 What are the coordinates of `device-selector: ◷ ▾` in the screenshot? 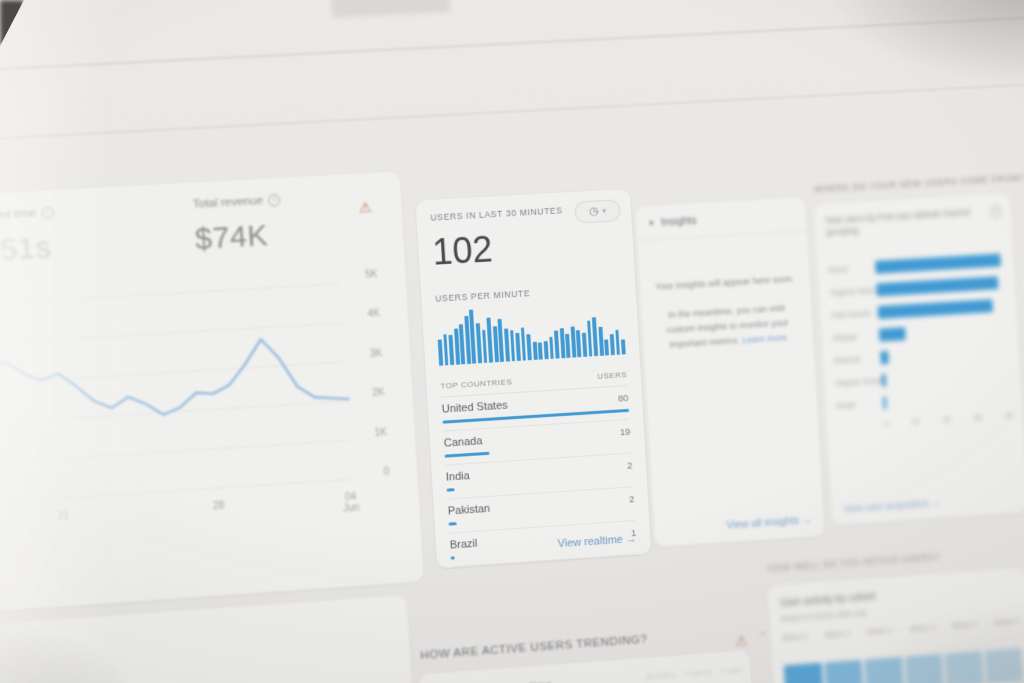 It's located at (597, 211).